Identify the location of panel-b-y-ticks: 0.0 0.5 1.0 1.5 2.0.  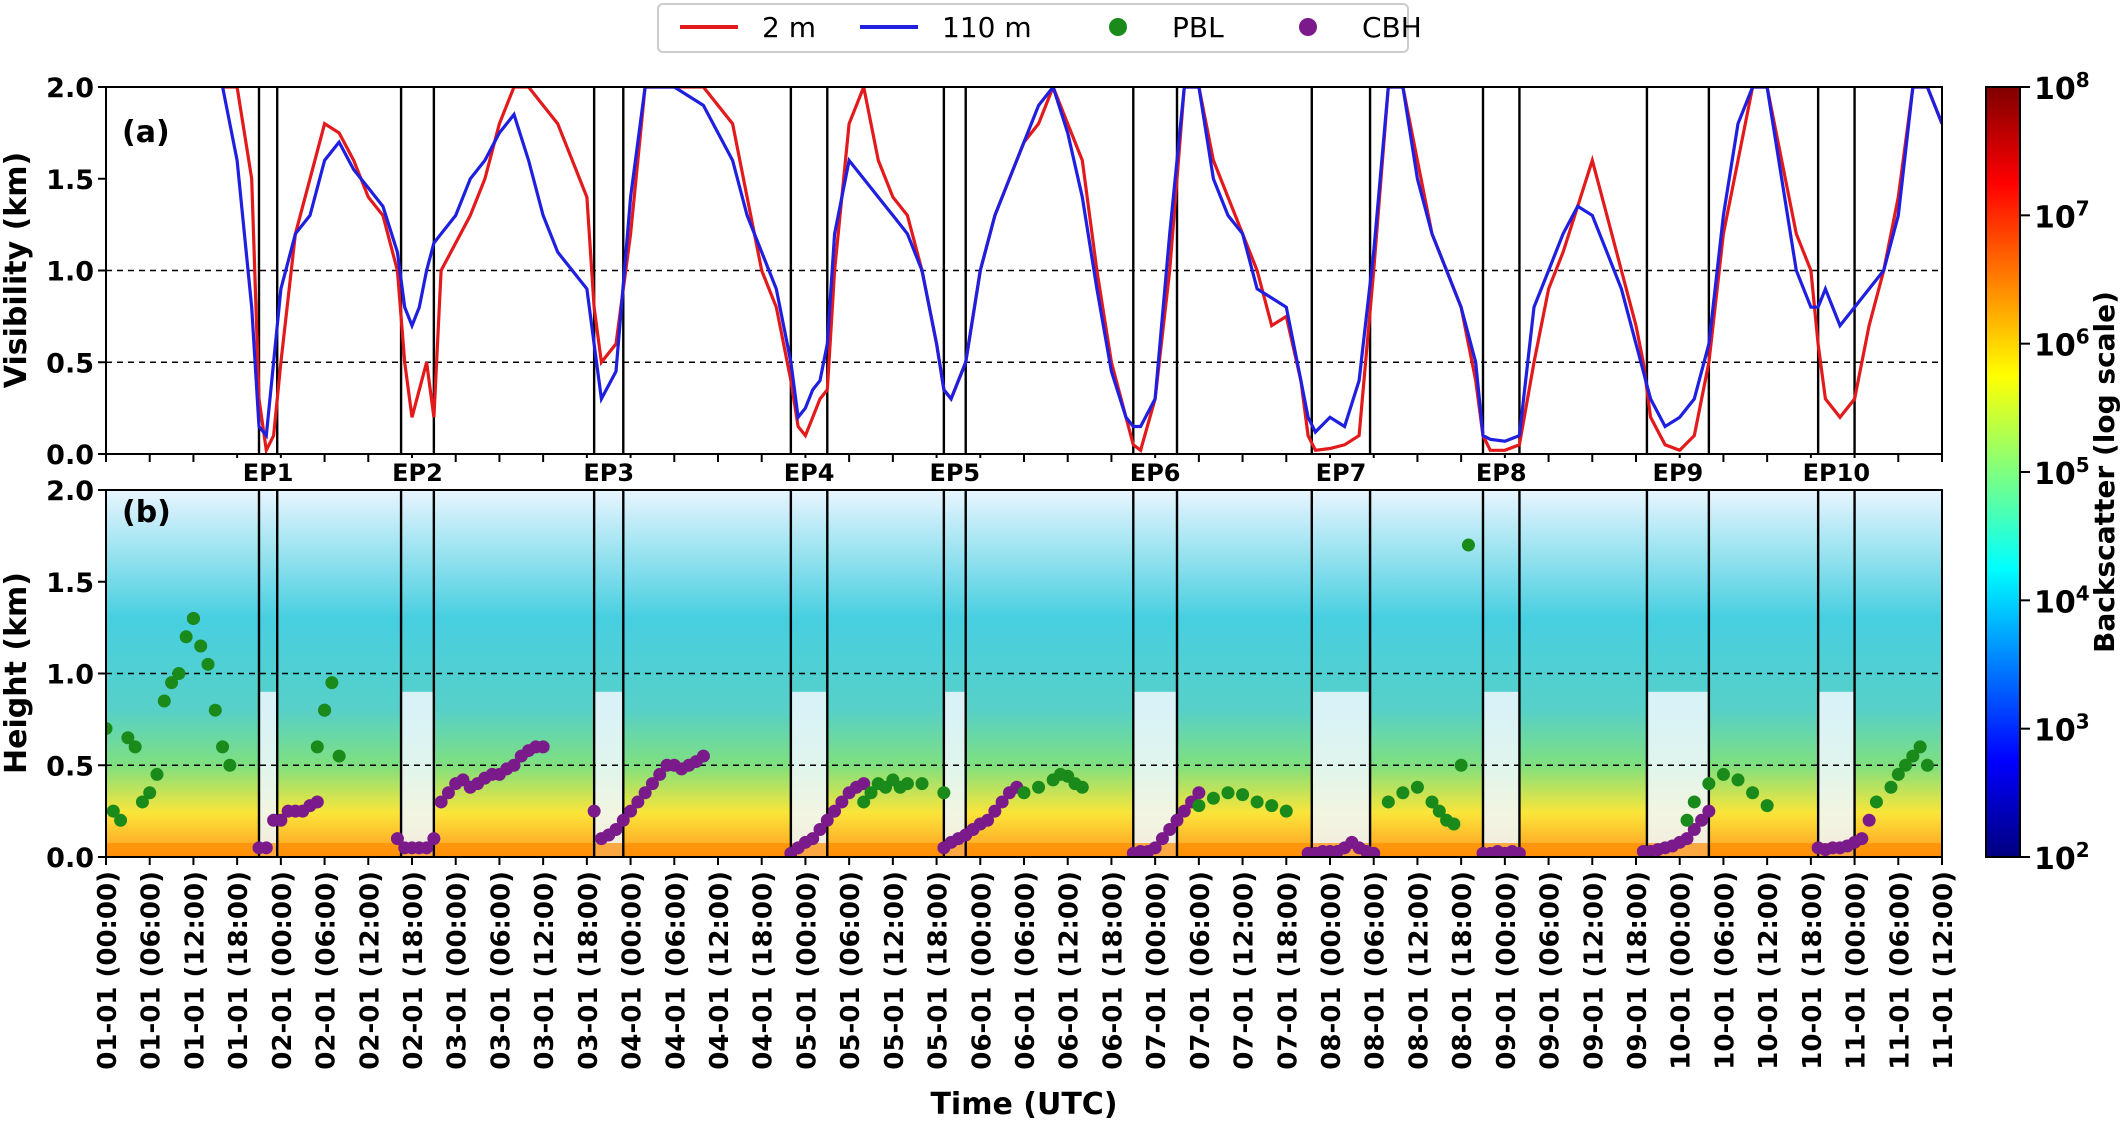
(76, 675).